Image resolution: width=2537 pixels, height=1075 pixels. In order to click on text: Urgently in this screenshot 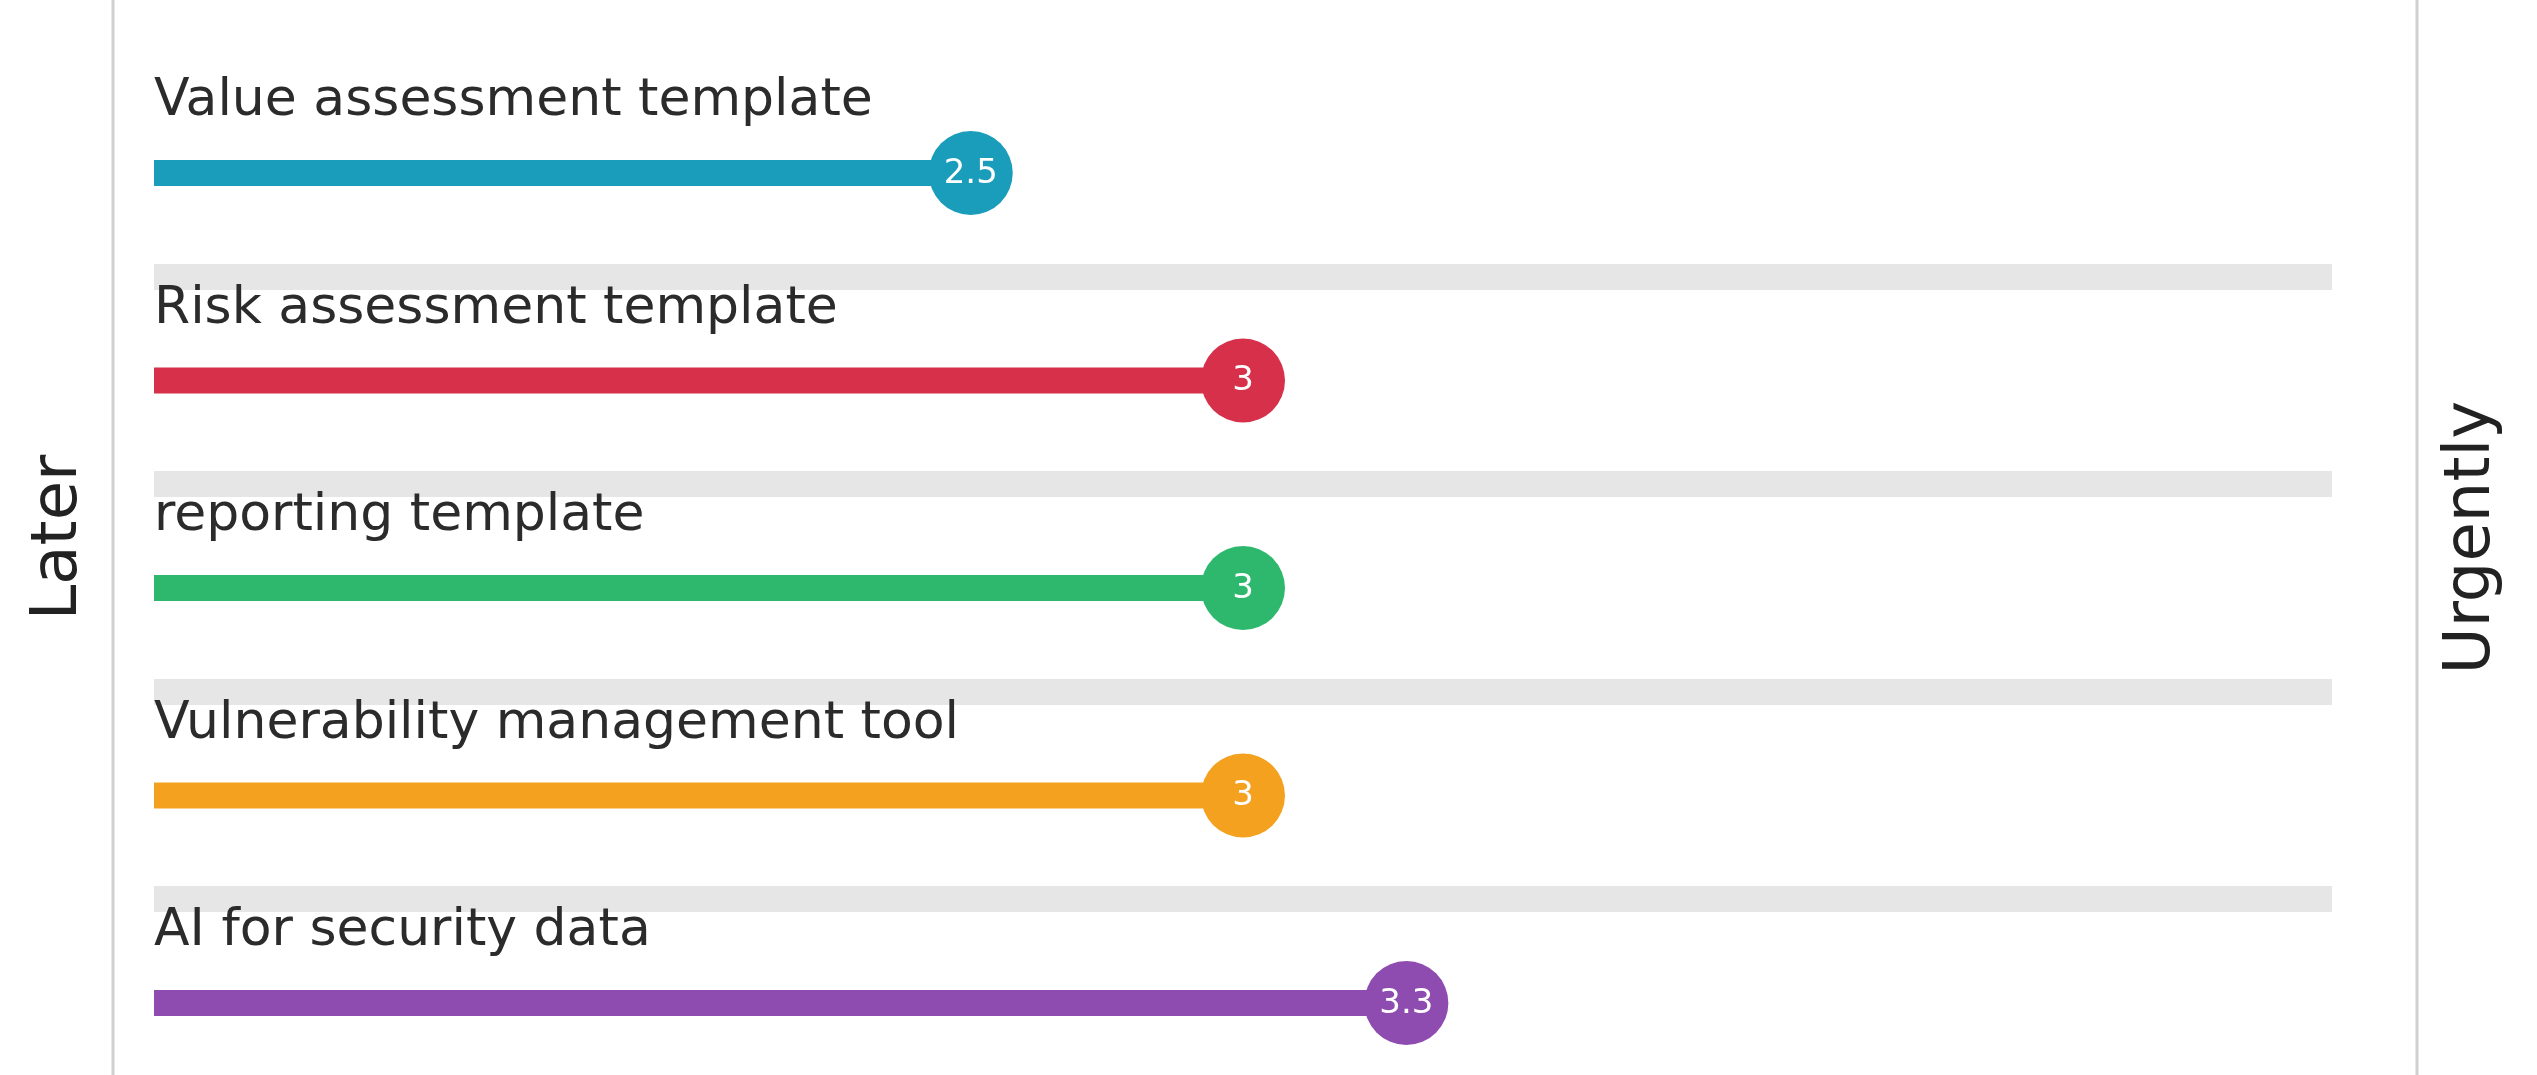, I will do `click(2466, 537)`.